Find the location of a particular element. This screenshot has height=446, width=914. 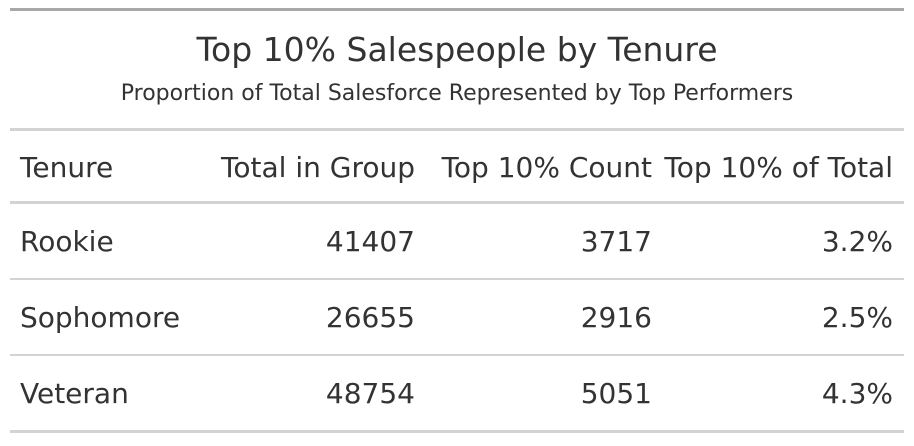

cell-total: 48754 is located at coordinates (307, 394).